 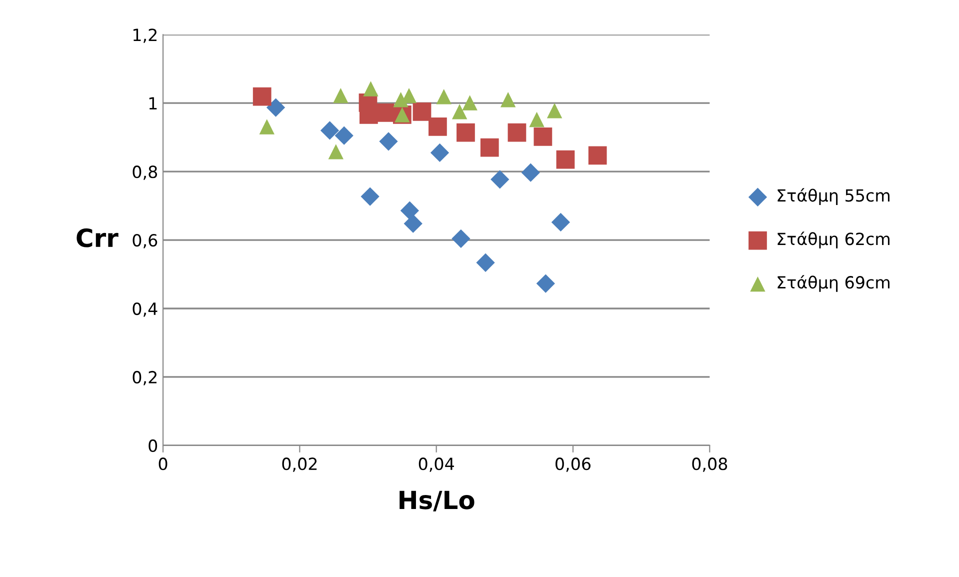 I want to click on y-tick-label: 0,8, so click(x=145, y=173).